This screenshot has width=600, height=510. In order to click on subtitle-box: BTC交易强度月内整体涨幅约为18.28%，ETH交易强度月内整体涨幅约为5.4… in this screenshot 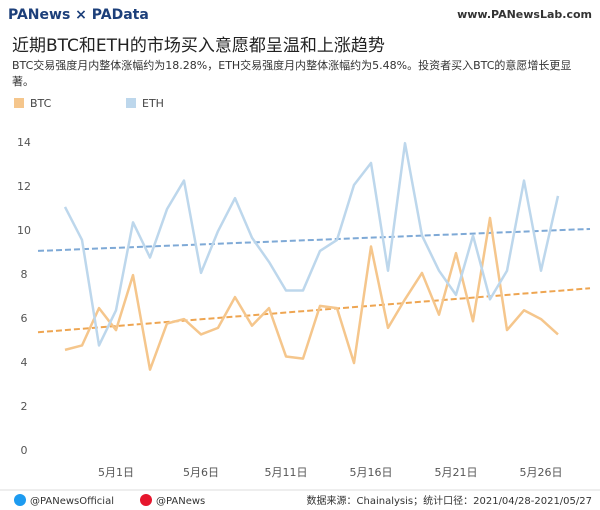, I will do `click(292, 73)`.